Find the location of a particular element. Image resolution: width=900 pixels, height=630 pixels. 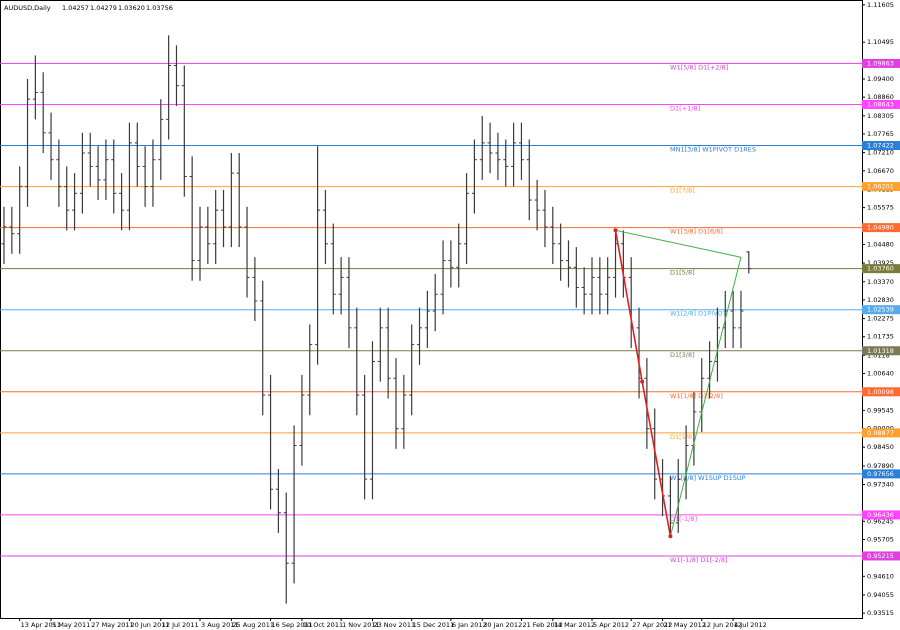

price-badge-label: 1.00098 is located at coordinates (880, 392).